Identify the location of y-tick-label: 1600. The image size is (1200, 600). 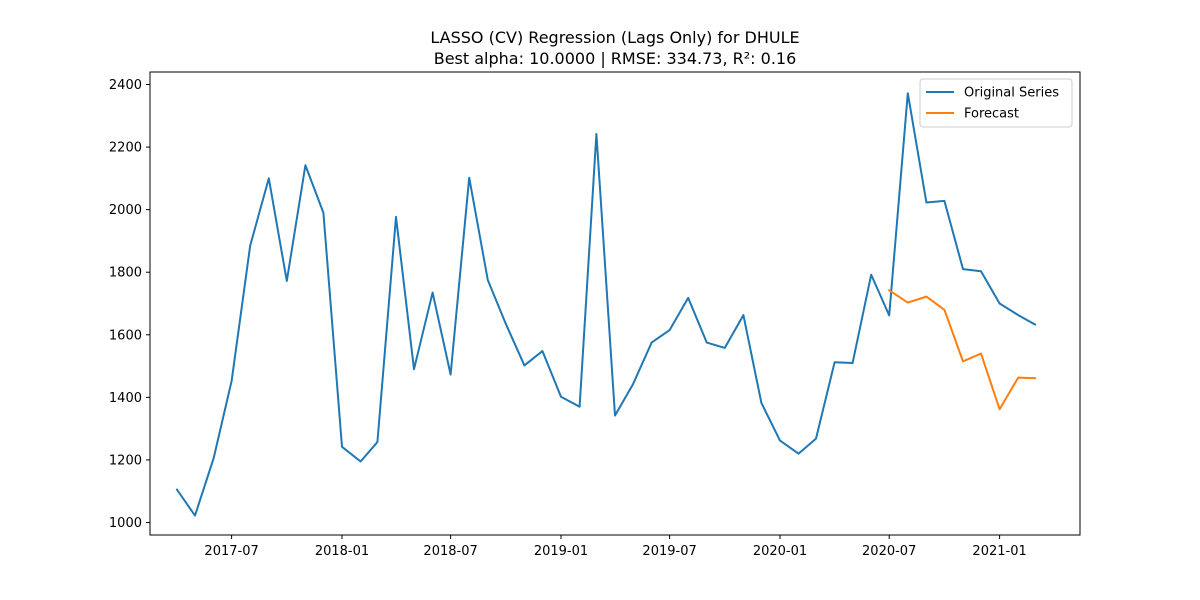
(125, 335).